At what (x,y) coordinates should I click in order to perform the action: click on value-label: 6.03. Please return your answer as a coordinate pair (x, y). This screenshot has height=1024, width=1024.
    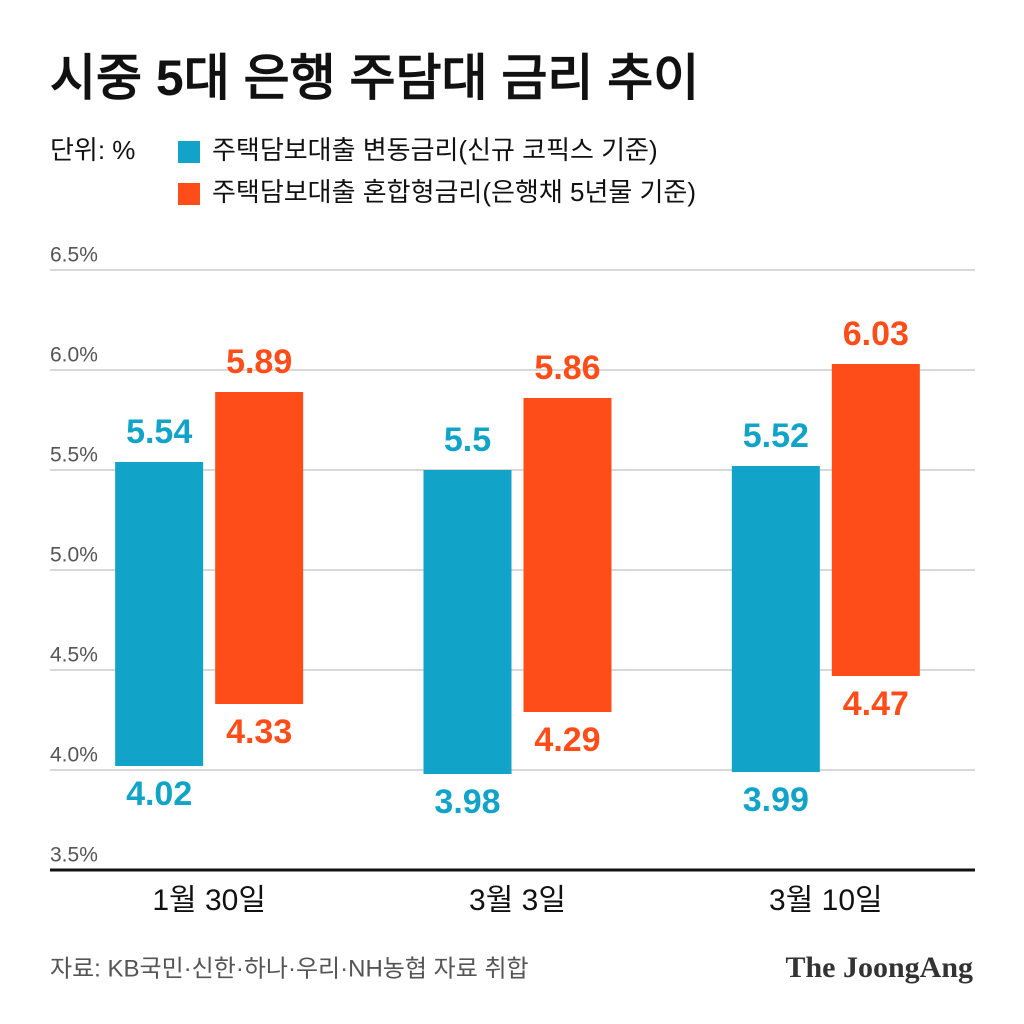
    Looking at the image, I should click on (876, 334).